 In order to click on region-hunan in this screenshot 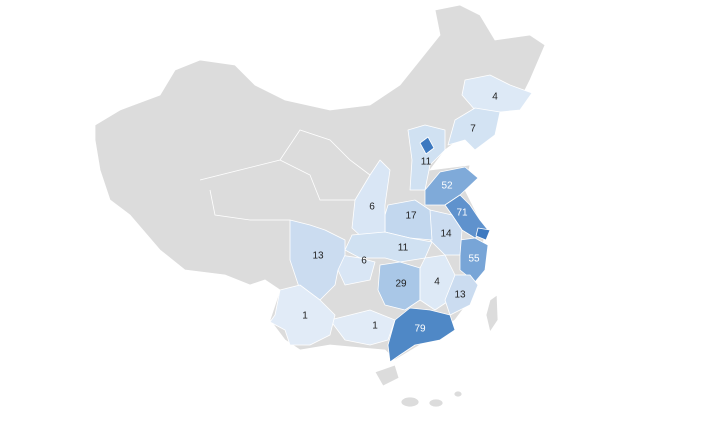, I will do `click(399, 286)`.